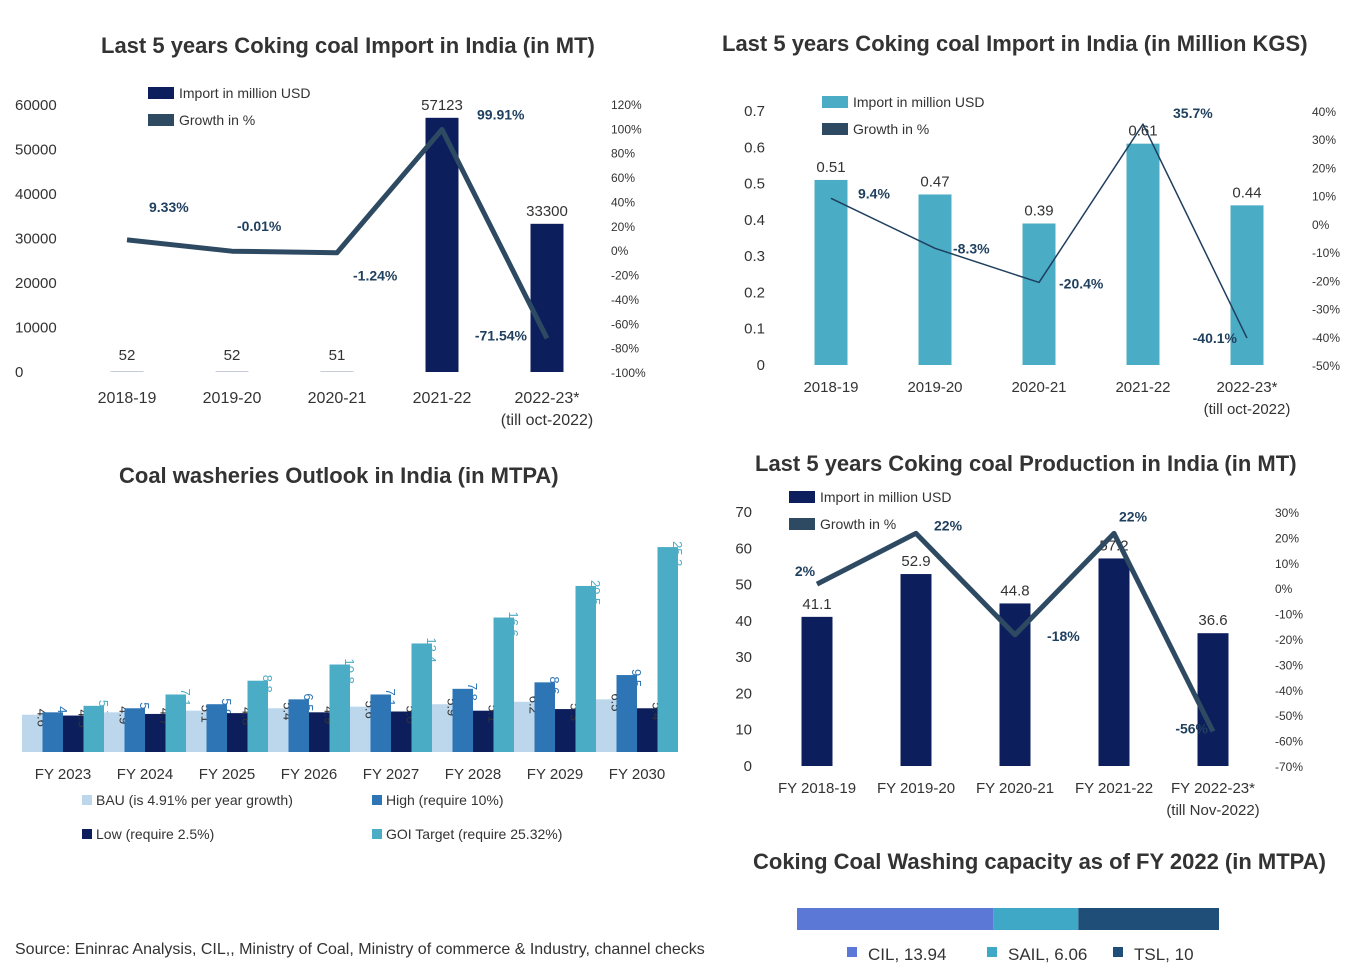 This screenshot has width=1372, height=971. Describe the element at coordinates (337, 398) in the screenshot. I see `x-tick-label: 2020-21` at that location.